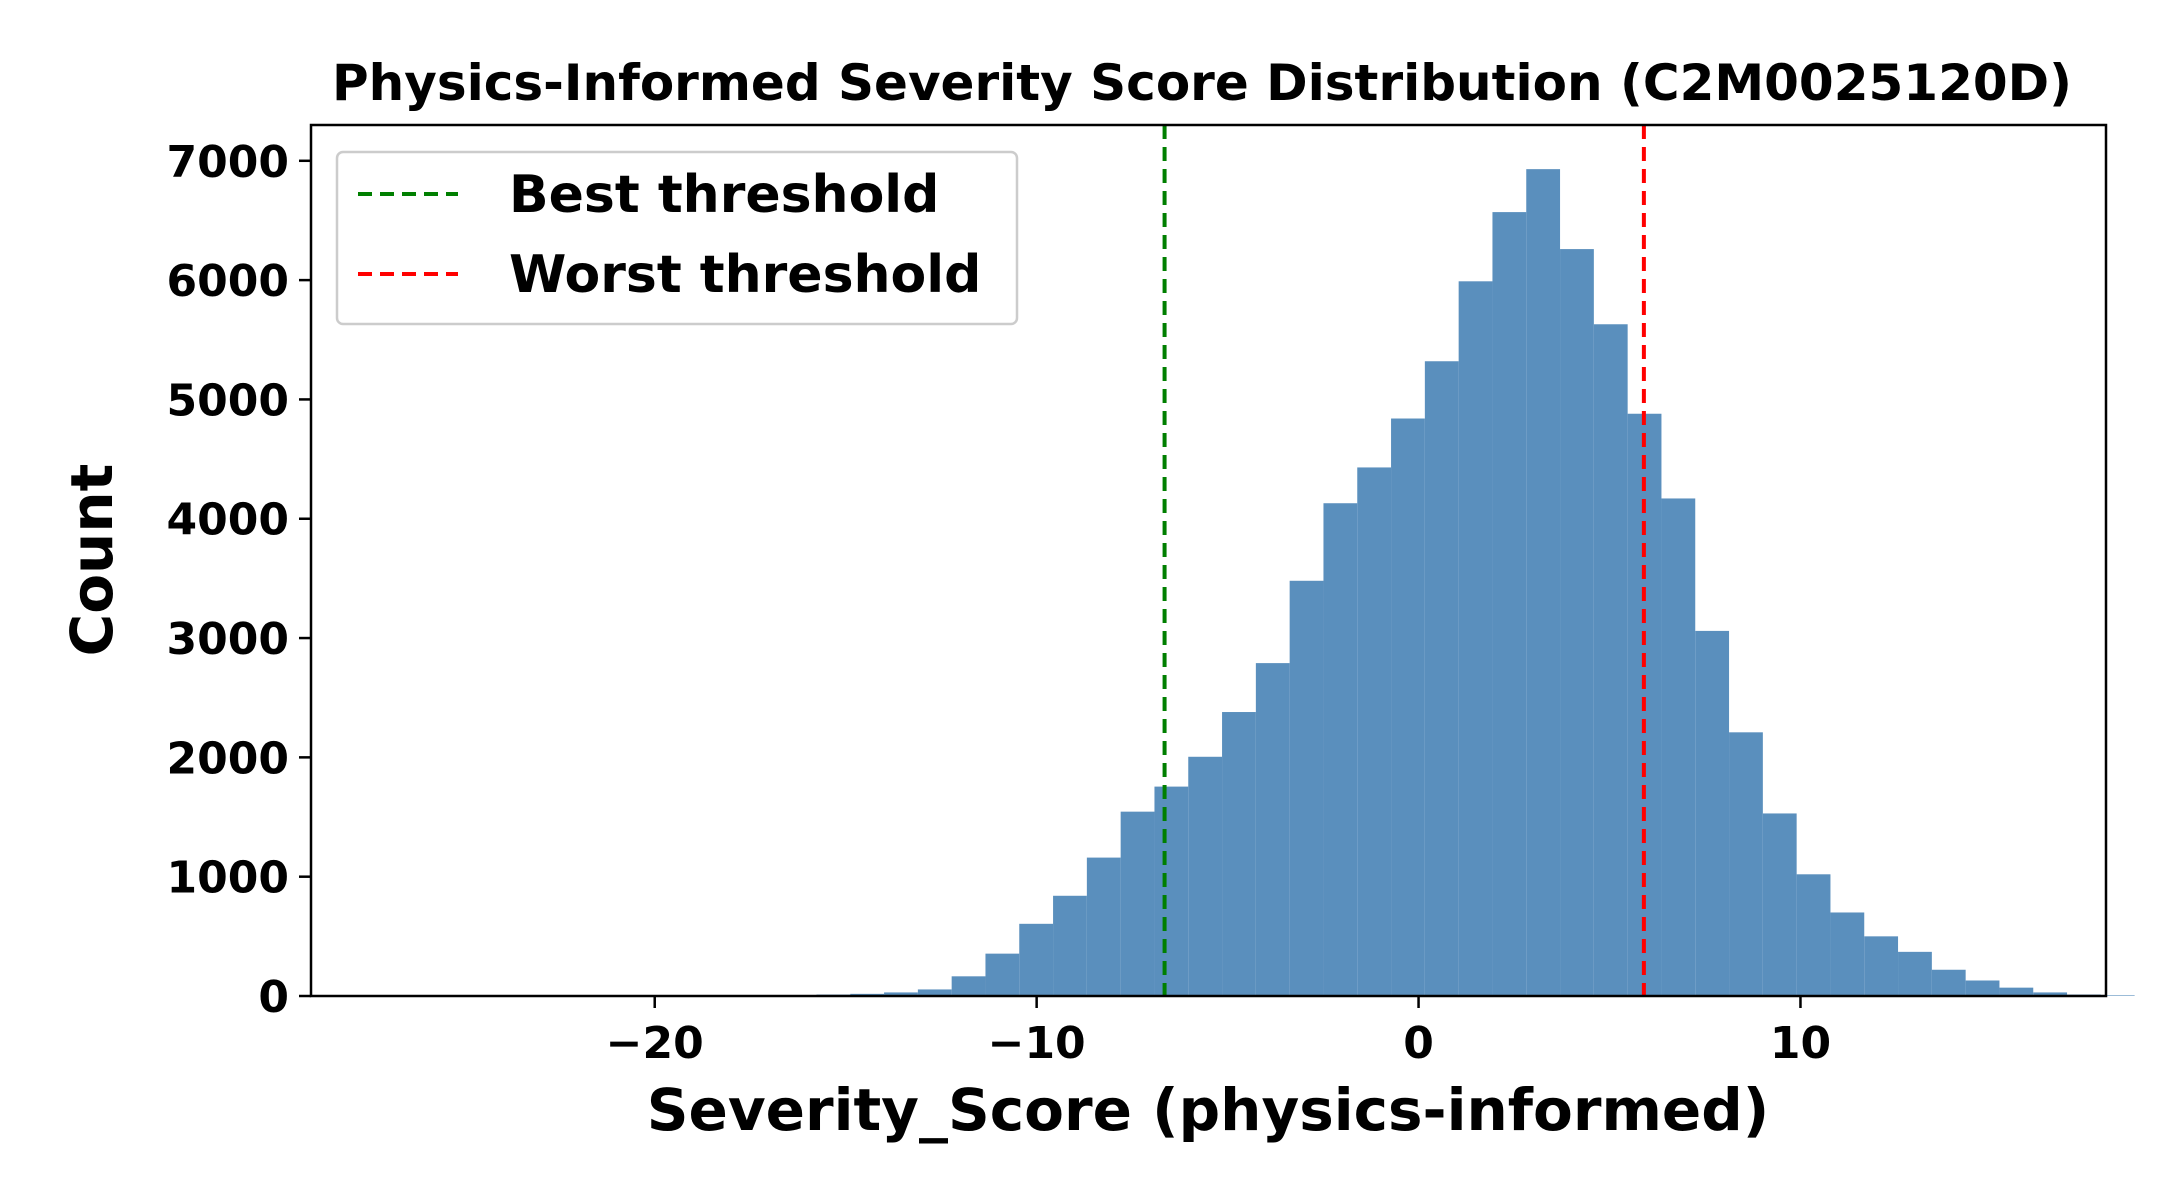 The width and height of the screenshot is (2160, 1200). I want to click on x-axis-label: Severity_Score (physics-informed), so click(1208, 1110).